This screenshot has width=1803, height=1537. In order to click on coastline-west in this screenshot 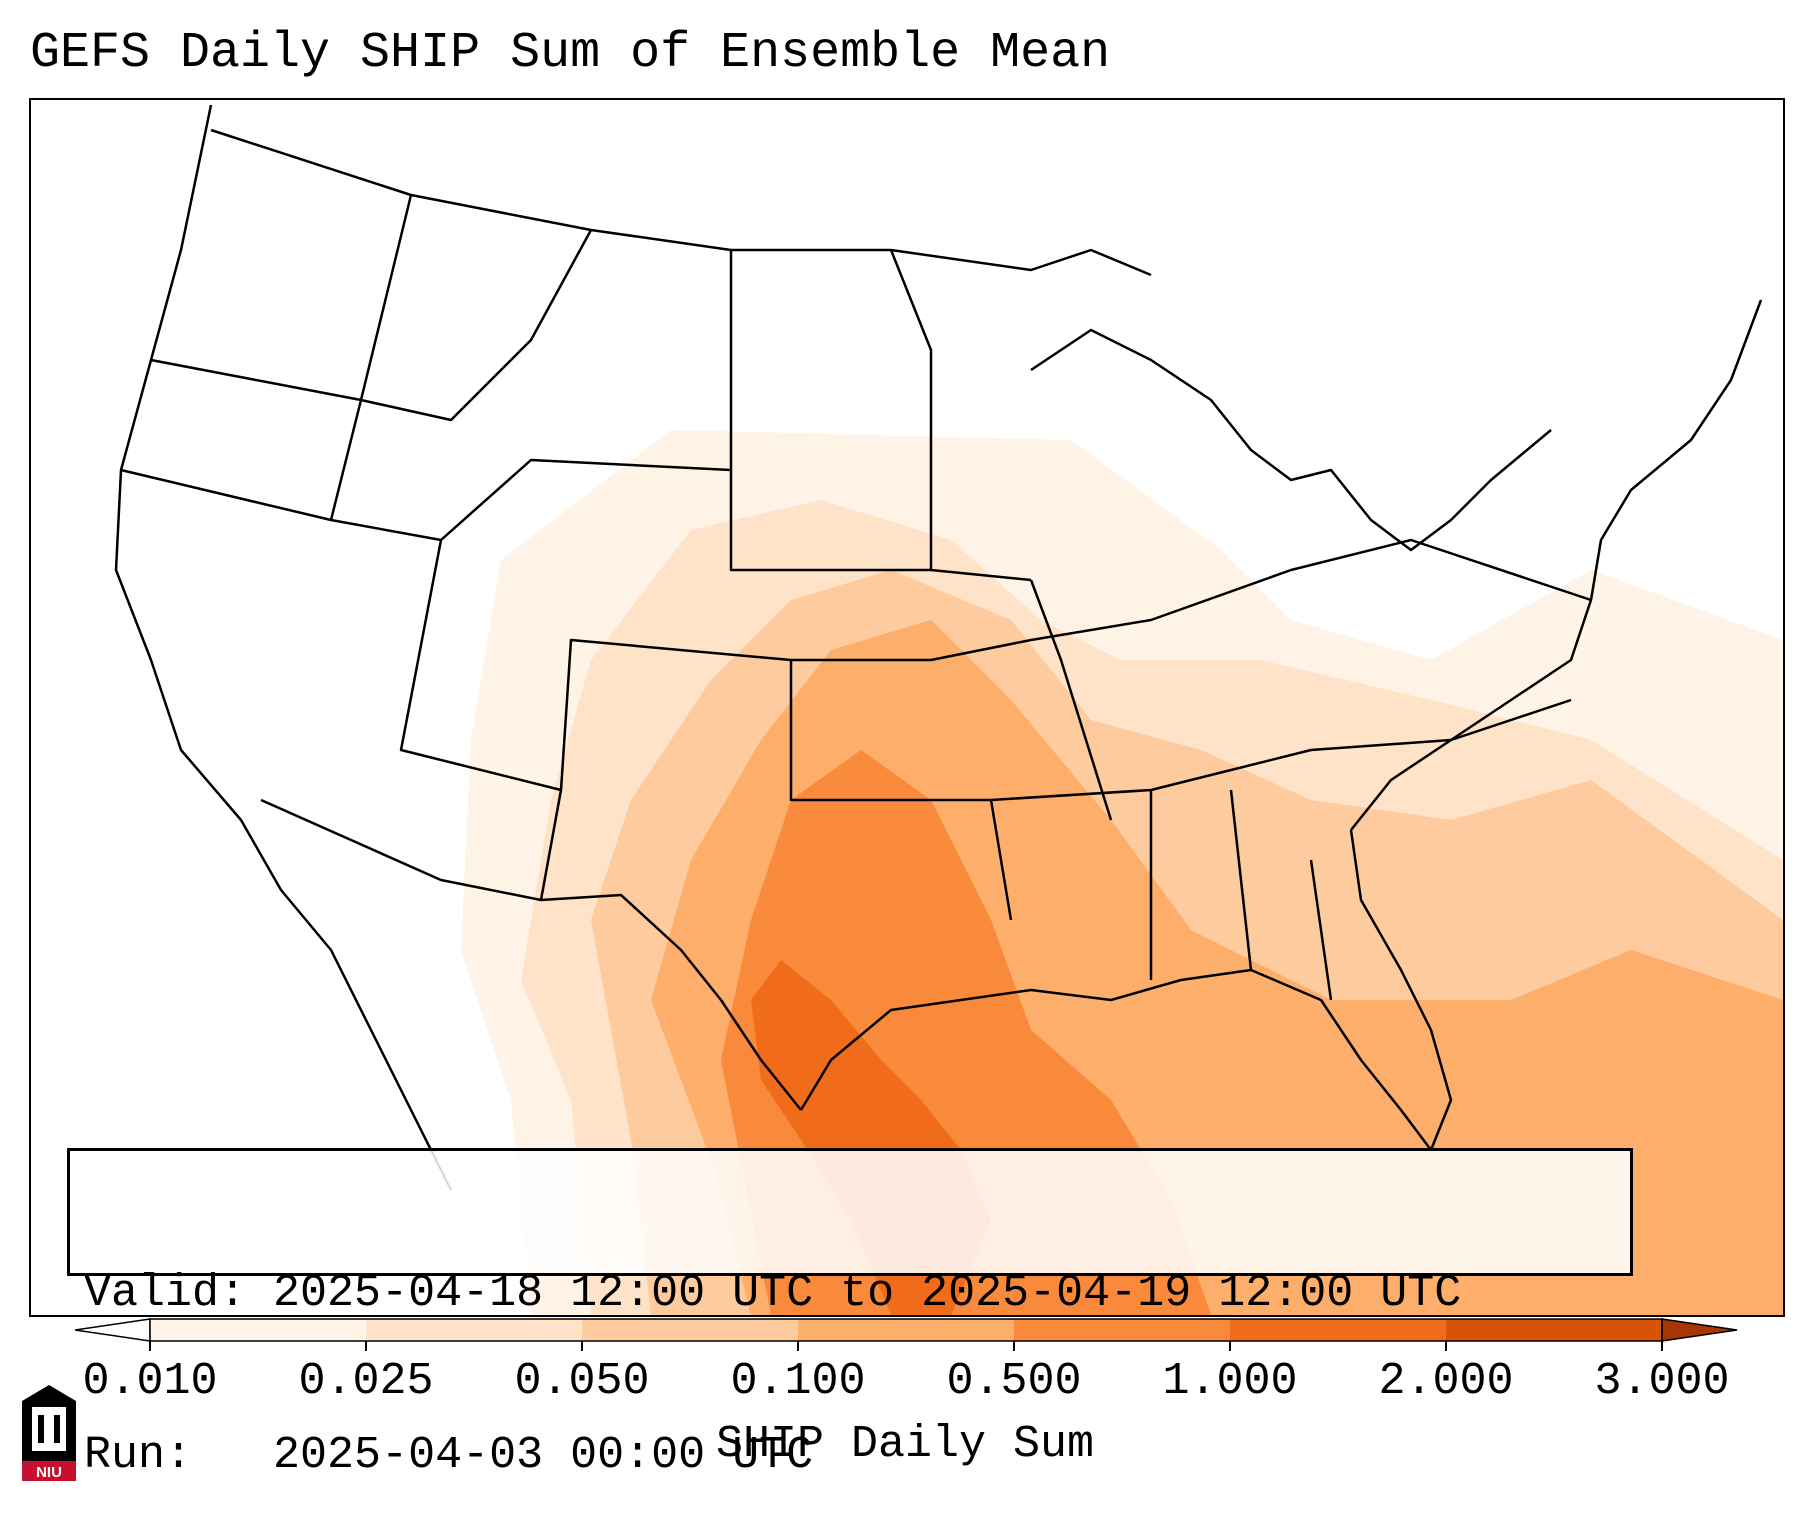, I will do `click(283, 647)`.